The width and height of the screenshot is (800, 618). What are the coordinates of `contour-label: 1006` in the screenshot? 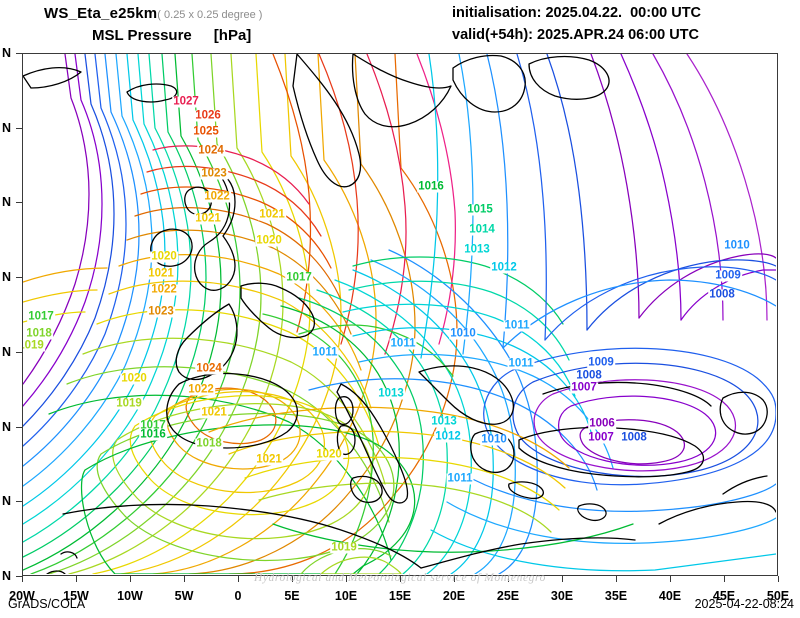 It's located at (602, 423).